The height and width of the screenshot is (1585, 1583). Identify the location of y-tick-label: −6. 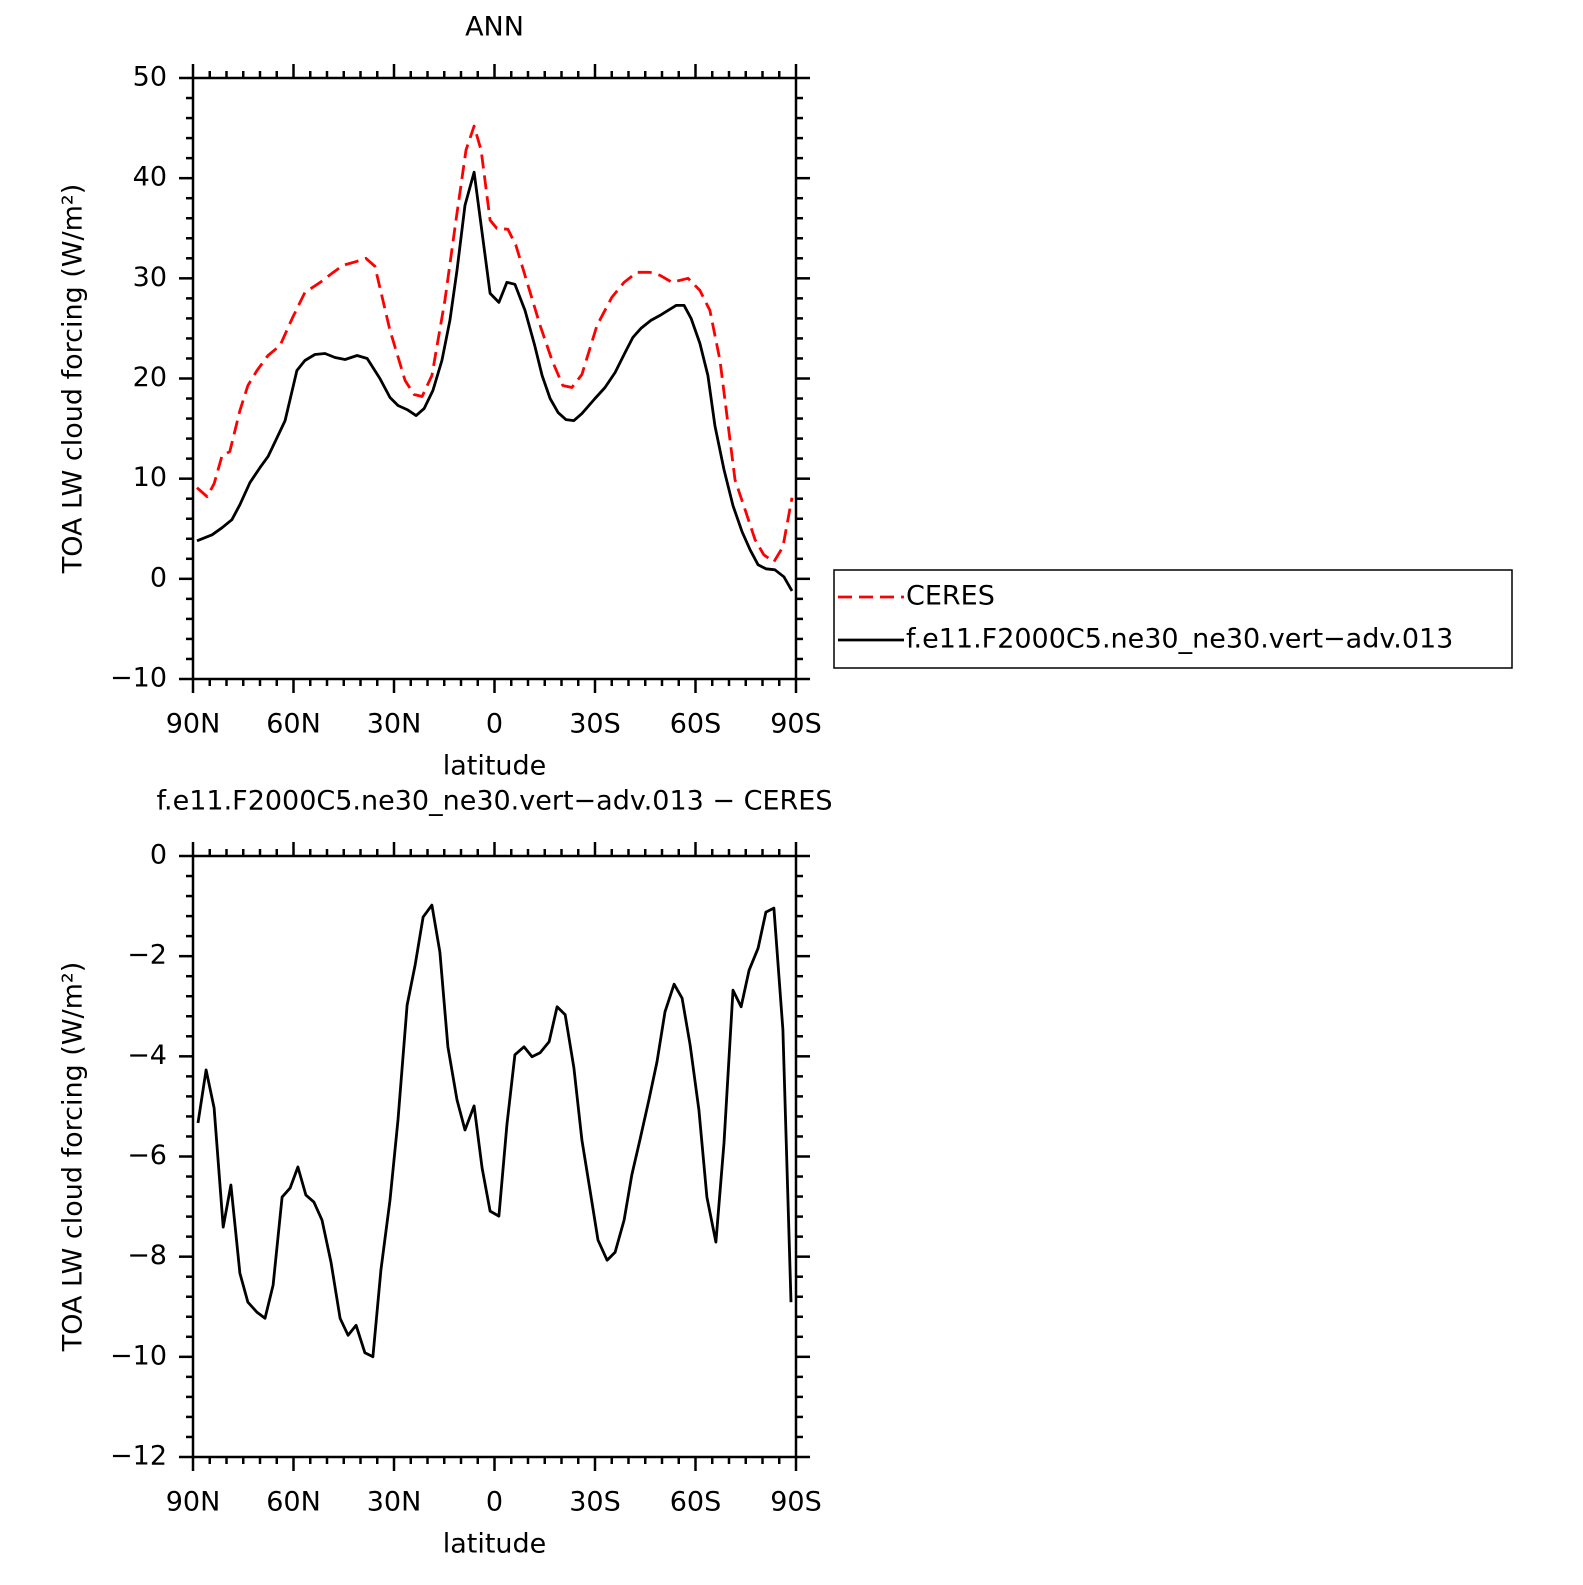
(147, 1155).